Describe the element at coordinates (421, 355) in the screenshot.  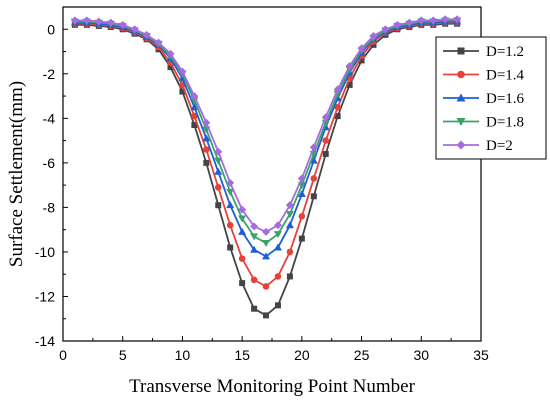
I see `x-tick-label: 30` at that location.